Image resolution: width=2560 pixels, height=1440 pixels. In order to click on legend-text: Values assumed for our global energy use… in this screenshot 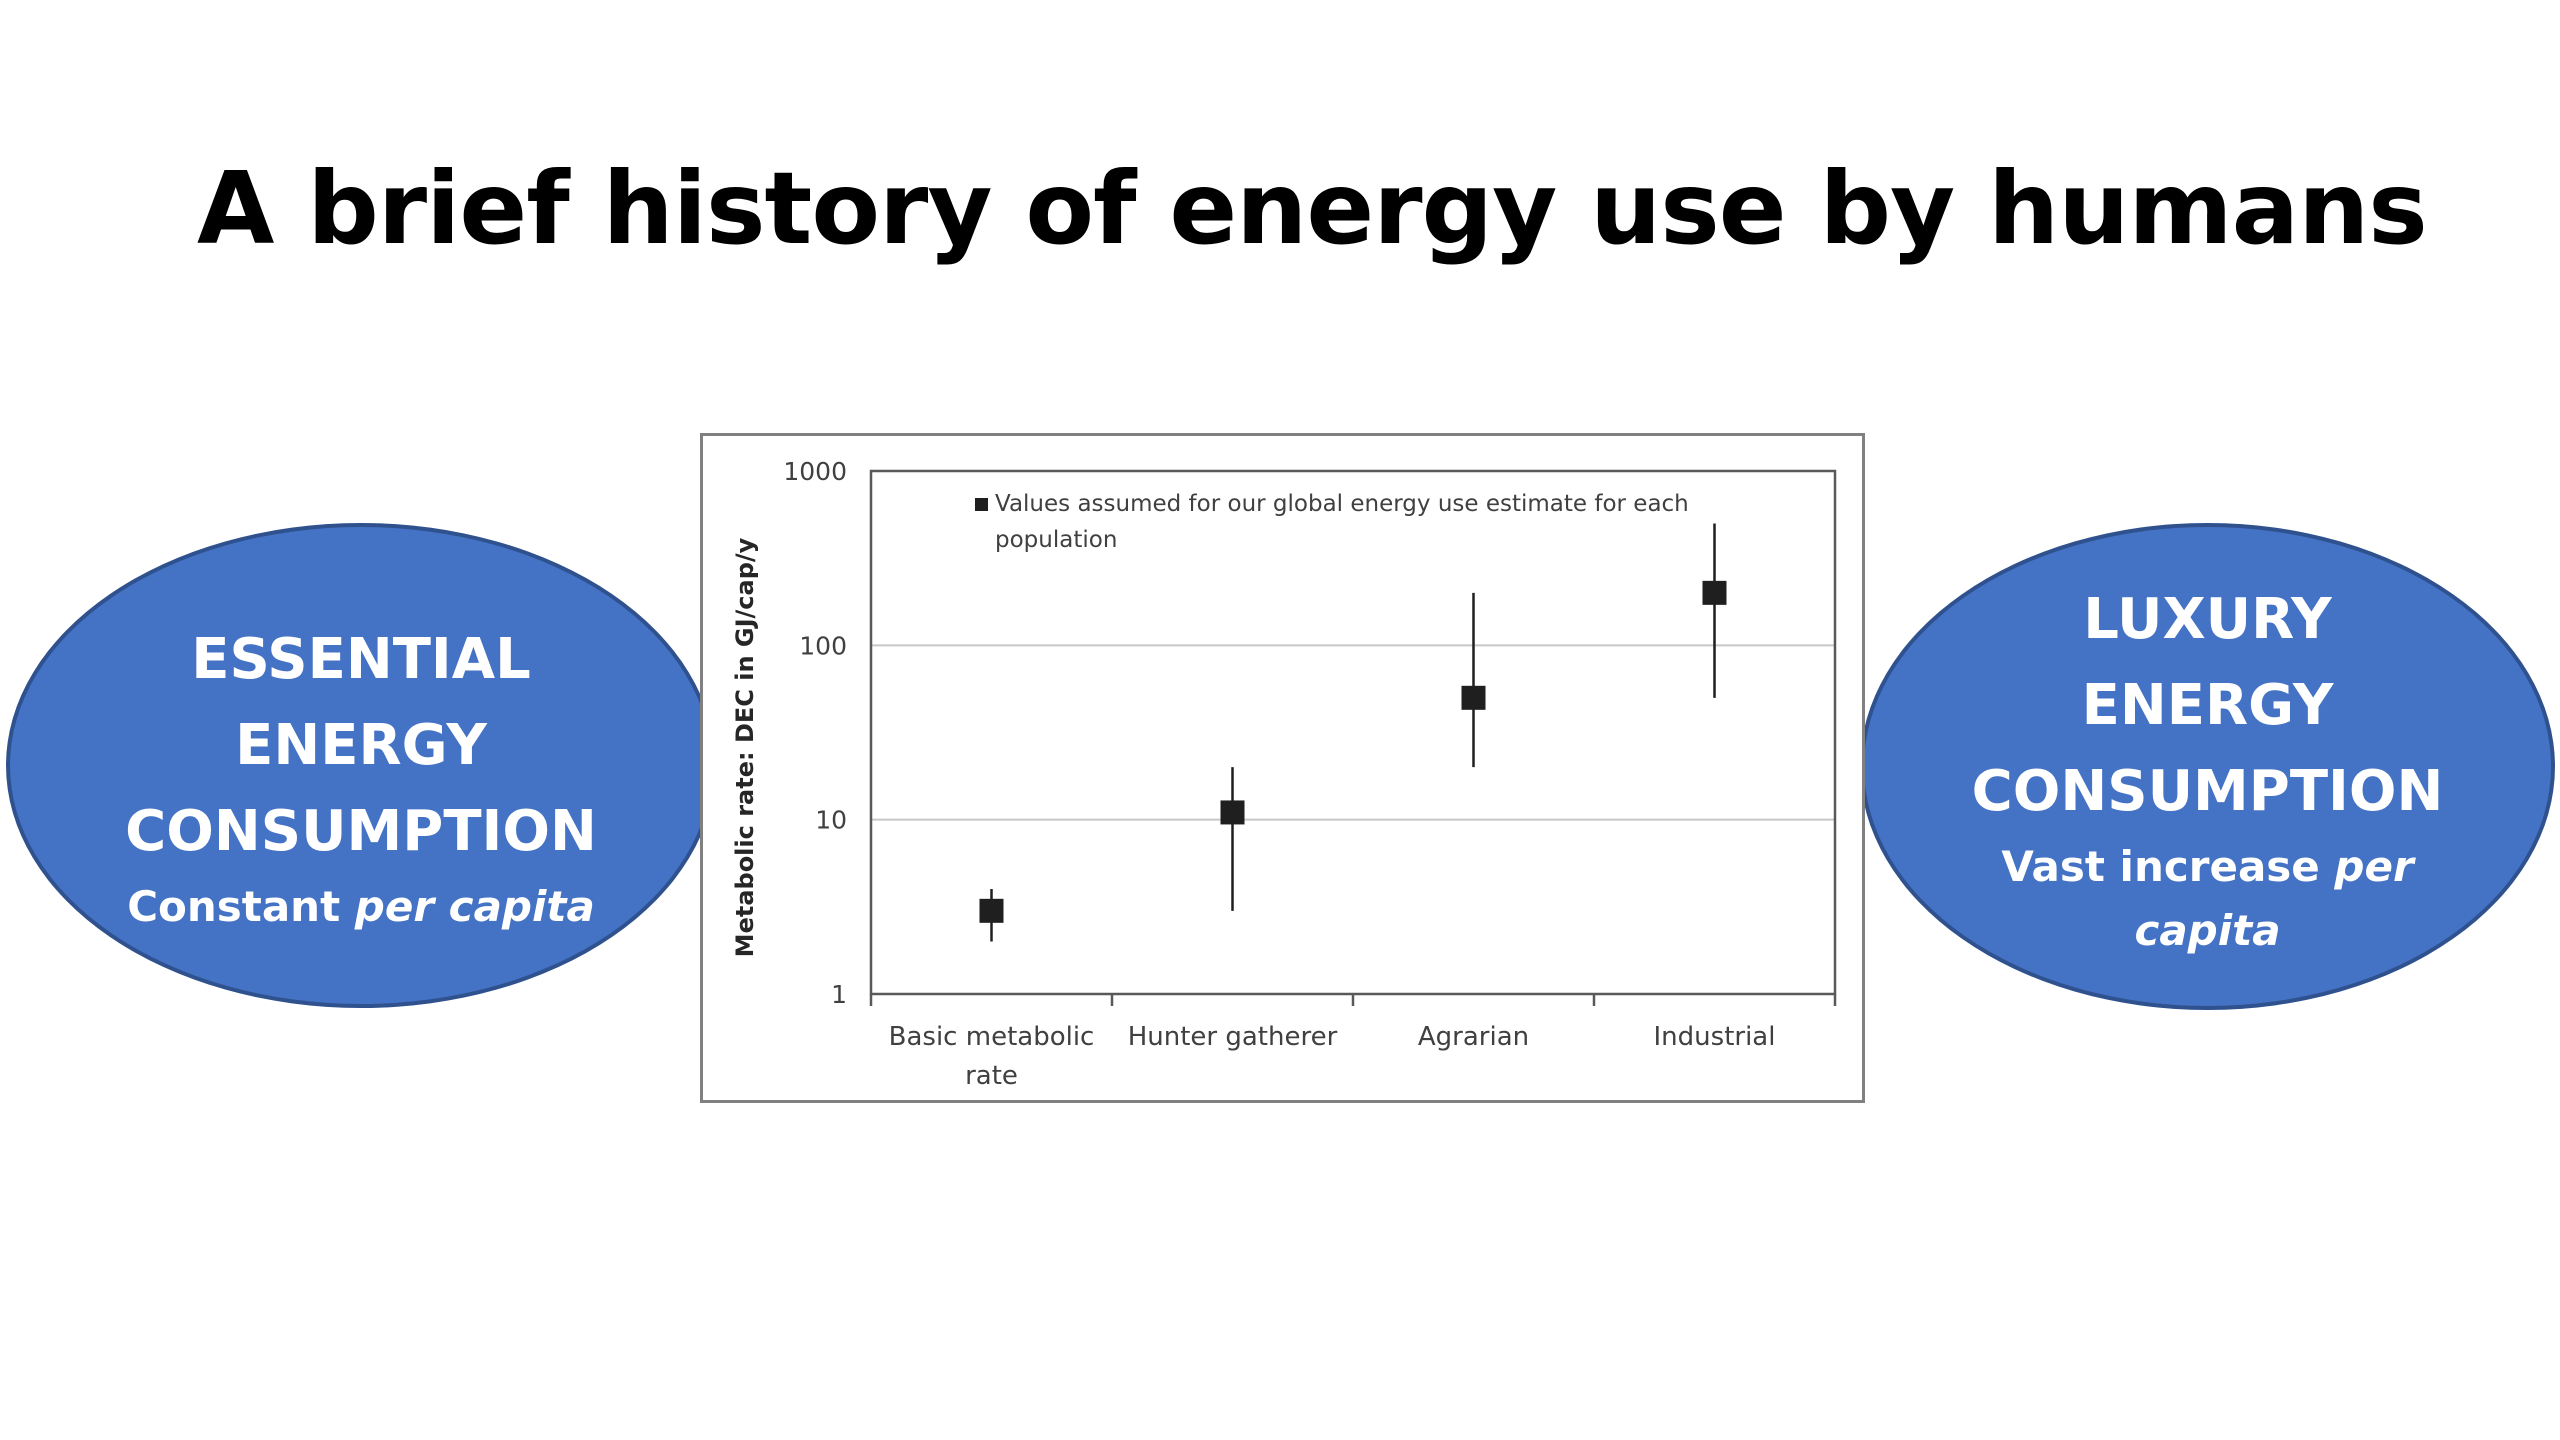, I will do `click(1342, 504)`.